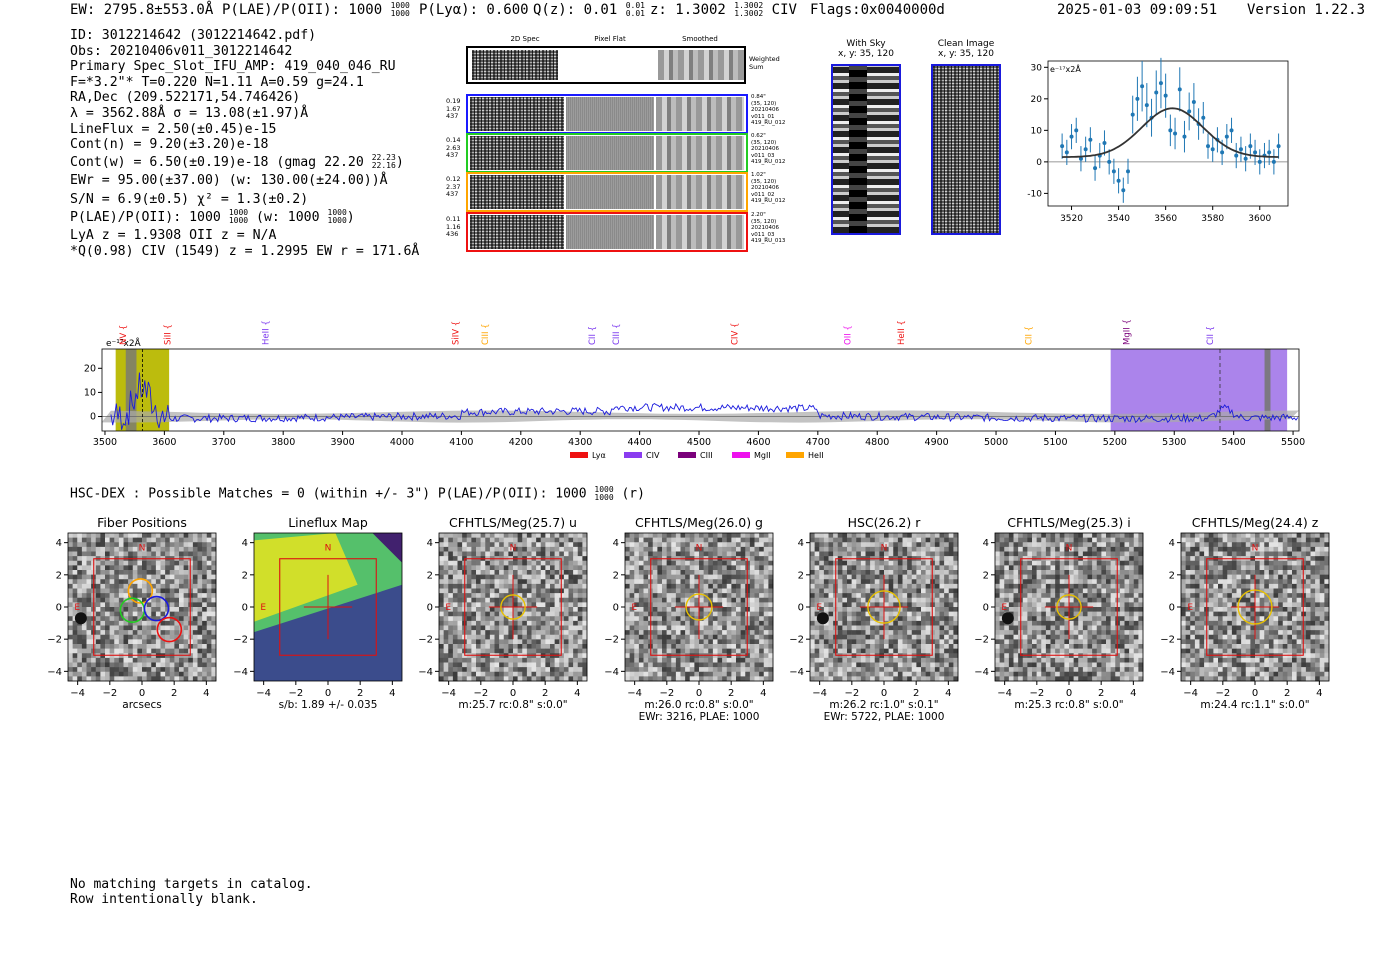  What do you see at coordinates (453, 226) in the screenshot?
I see `fiber-left-label: 1.16` at bounding box center [453, 226].